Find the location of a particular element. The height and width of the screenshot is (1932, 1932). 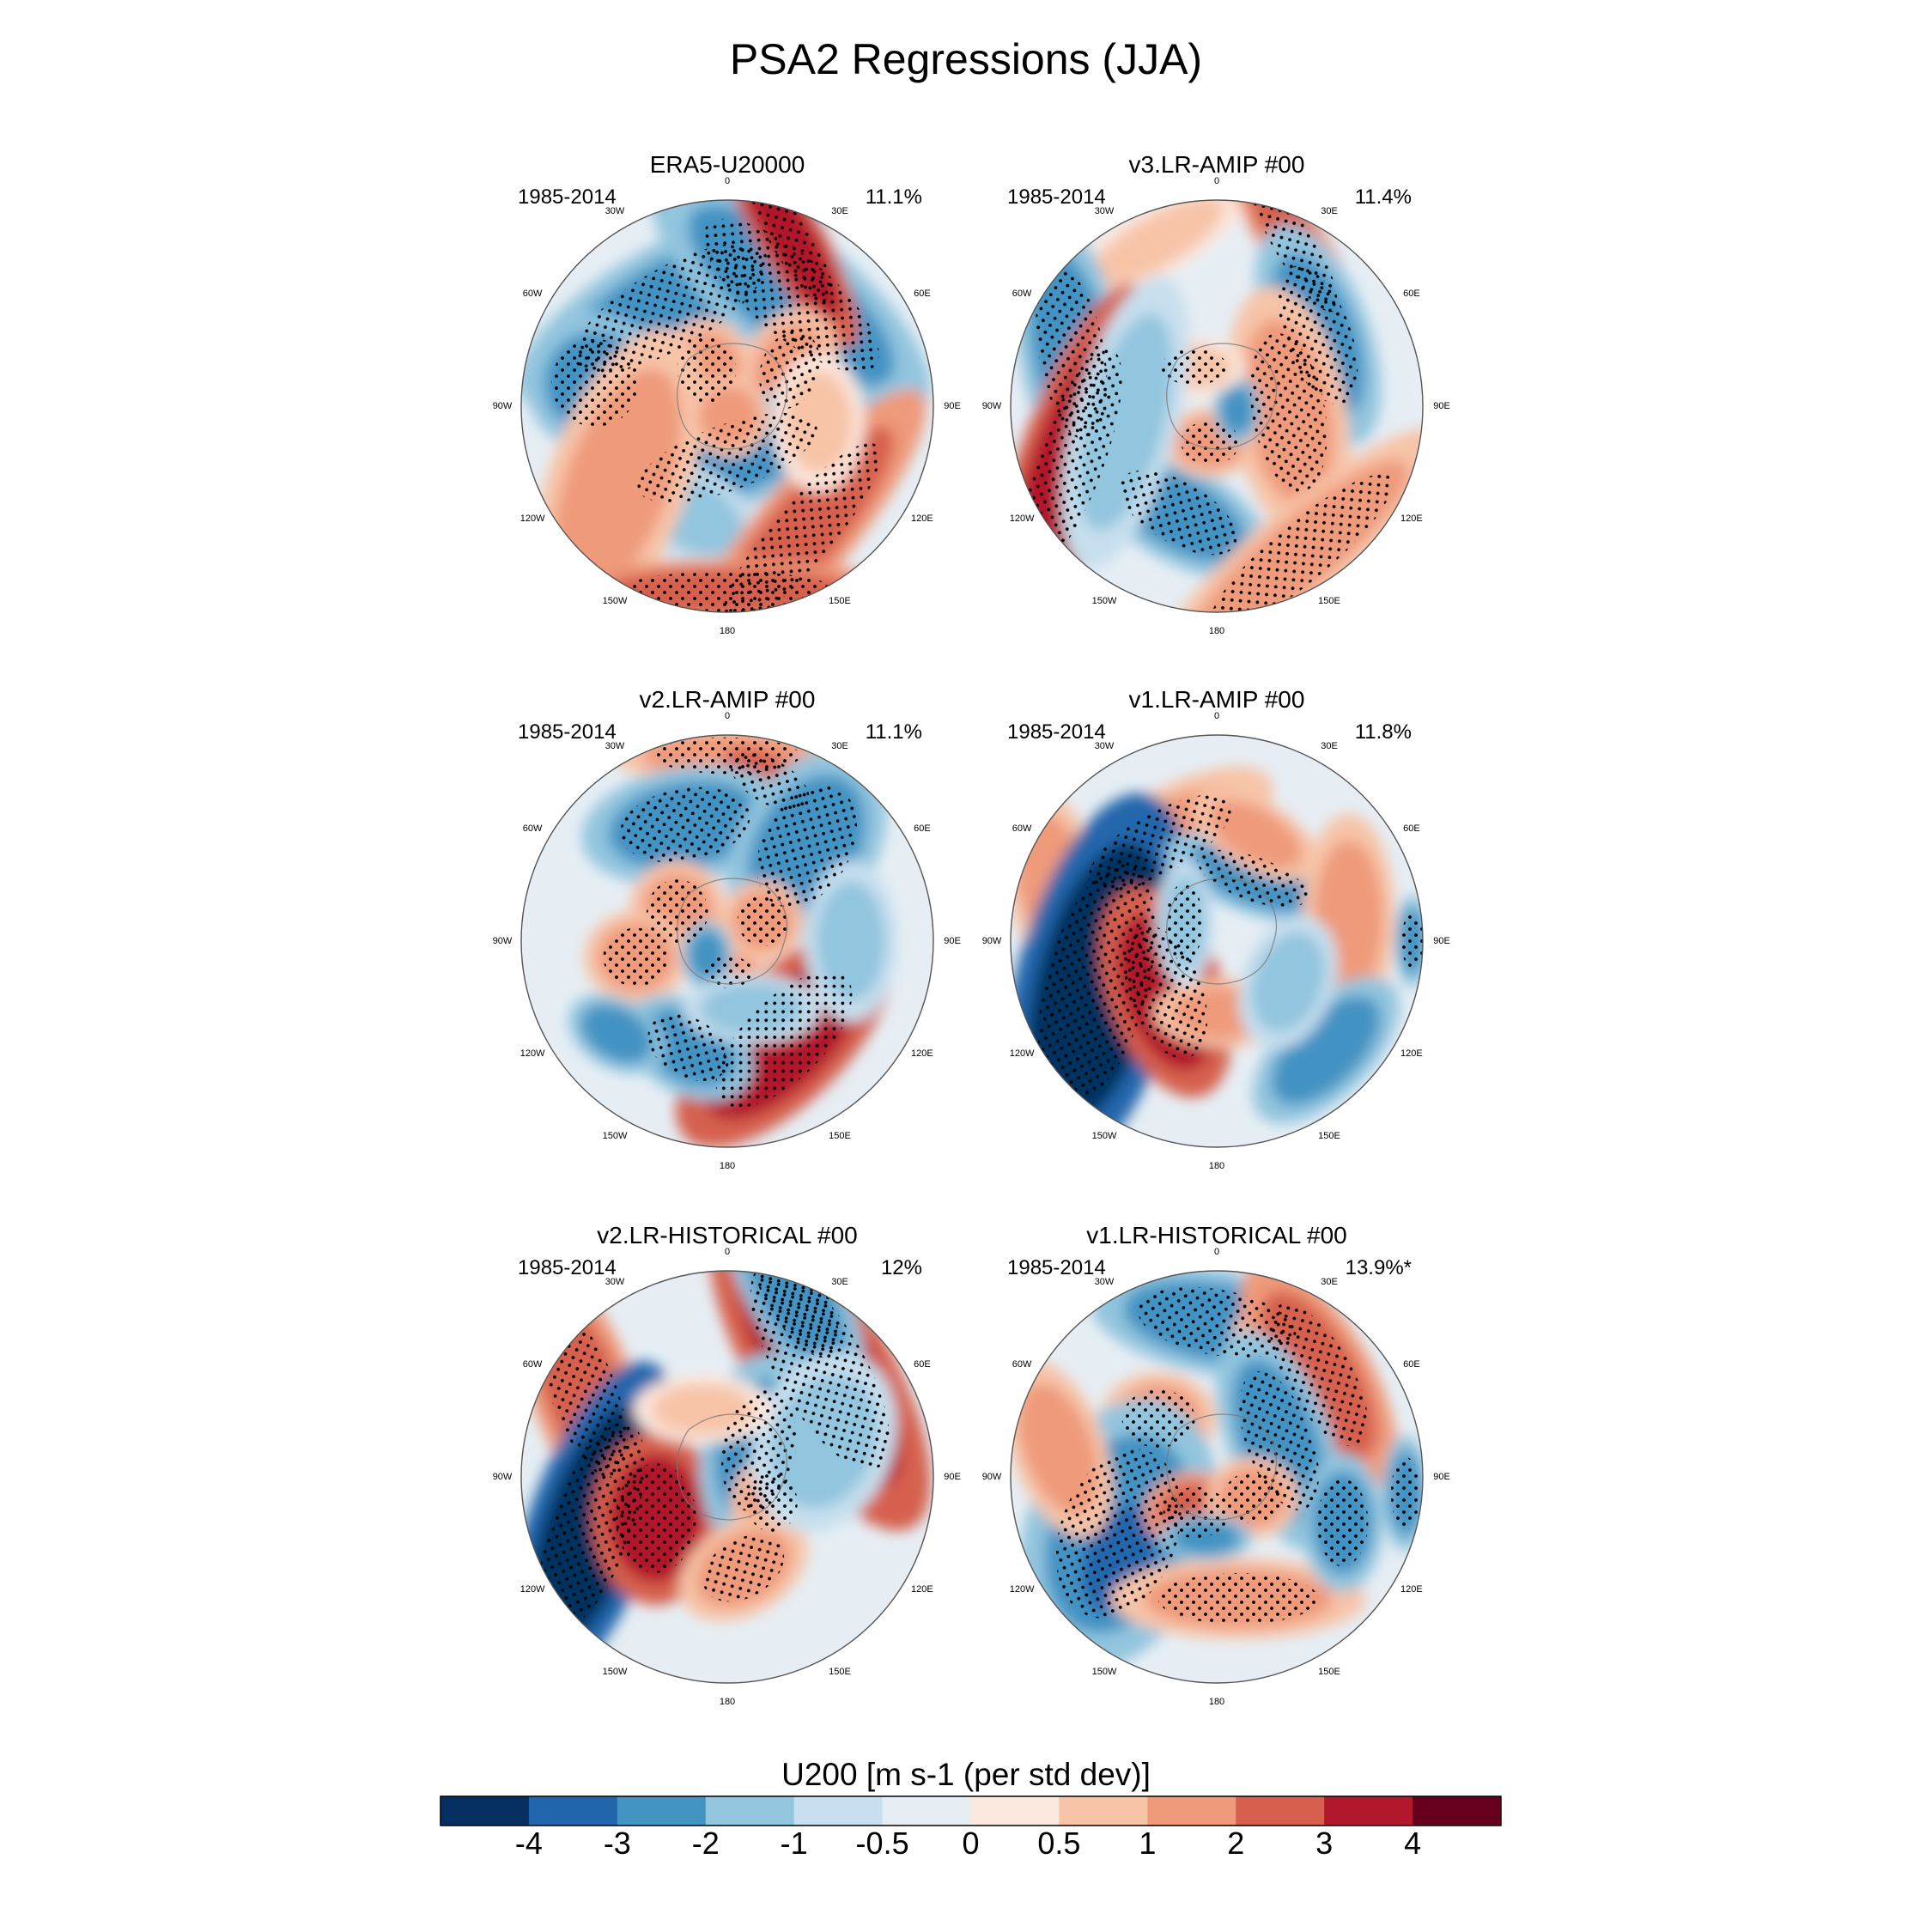

colorbar-title: U200 [m s-1 (per std dev)] is located at coordinates (966, 1775).